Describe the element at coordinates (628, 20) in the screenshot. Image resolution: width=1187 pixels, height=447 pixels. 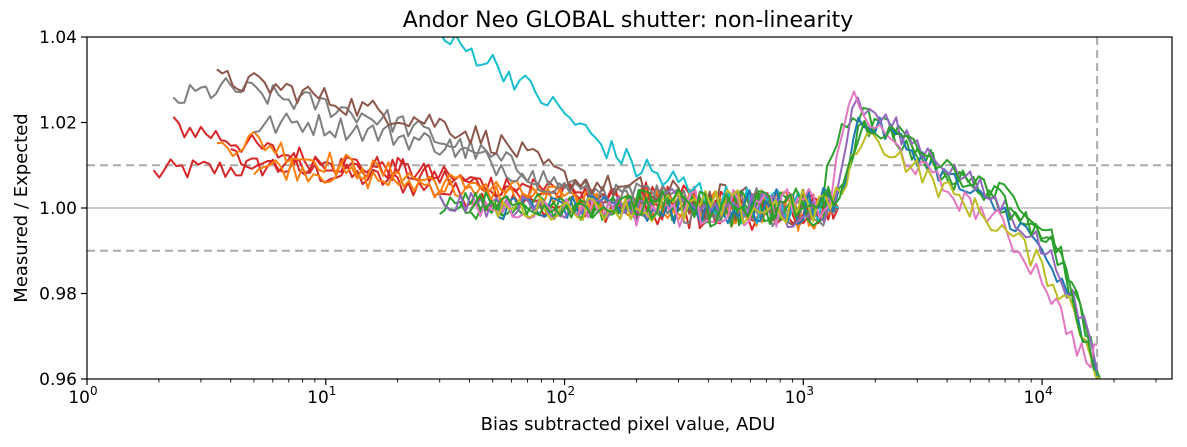
I see `chart-title: Andor Neo GLOBAL shutter: non-linearity` at that location.